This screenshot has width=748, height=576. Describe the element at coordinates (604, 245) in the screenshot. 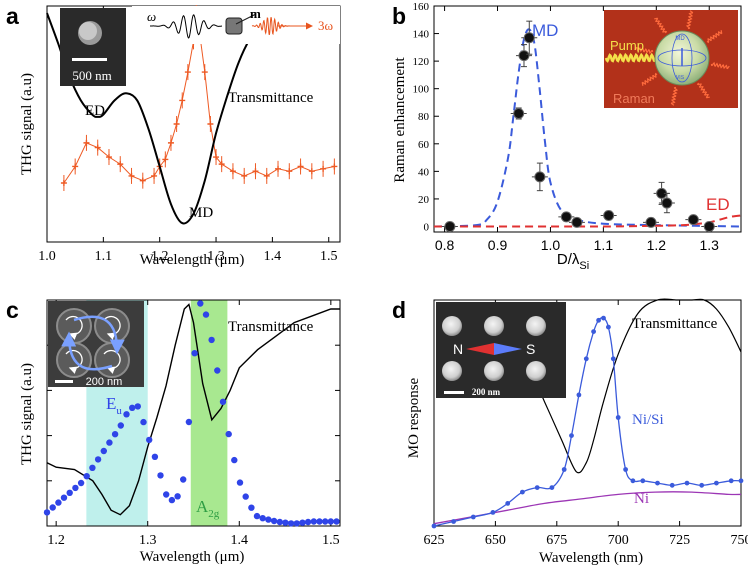

I see `x-tick-label: 1.1` at that location.